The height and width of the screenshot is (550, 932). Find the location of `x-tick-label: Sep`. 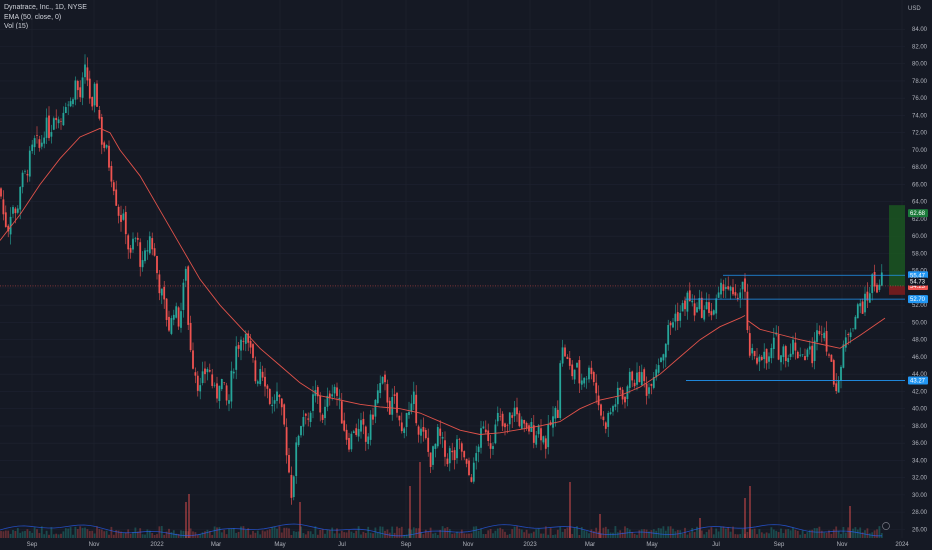

x-tick-label: Sep is located at coordinates (32, 545).